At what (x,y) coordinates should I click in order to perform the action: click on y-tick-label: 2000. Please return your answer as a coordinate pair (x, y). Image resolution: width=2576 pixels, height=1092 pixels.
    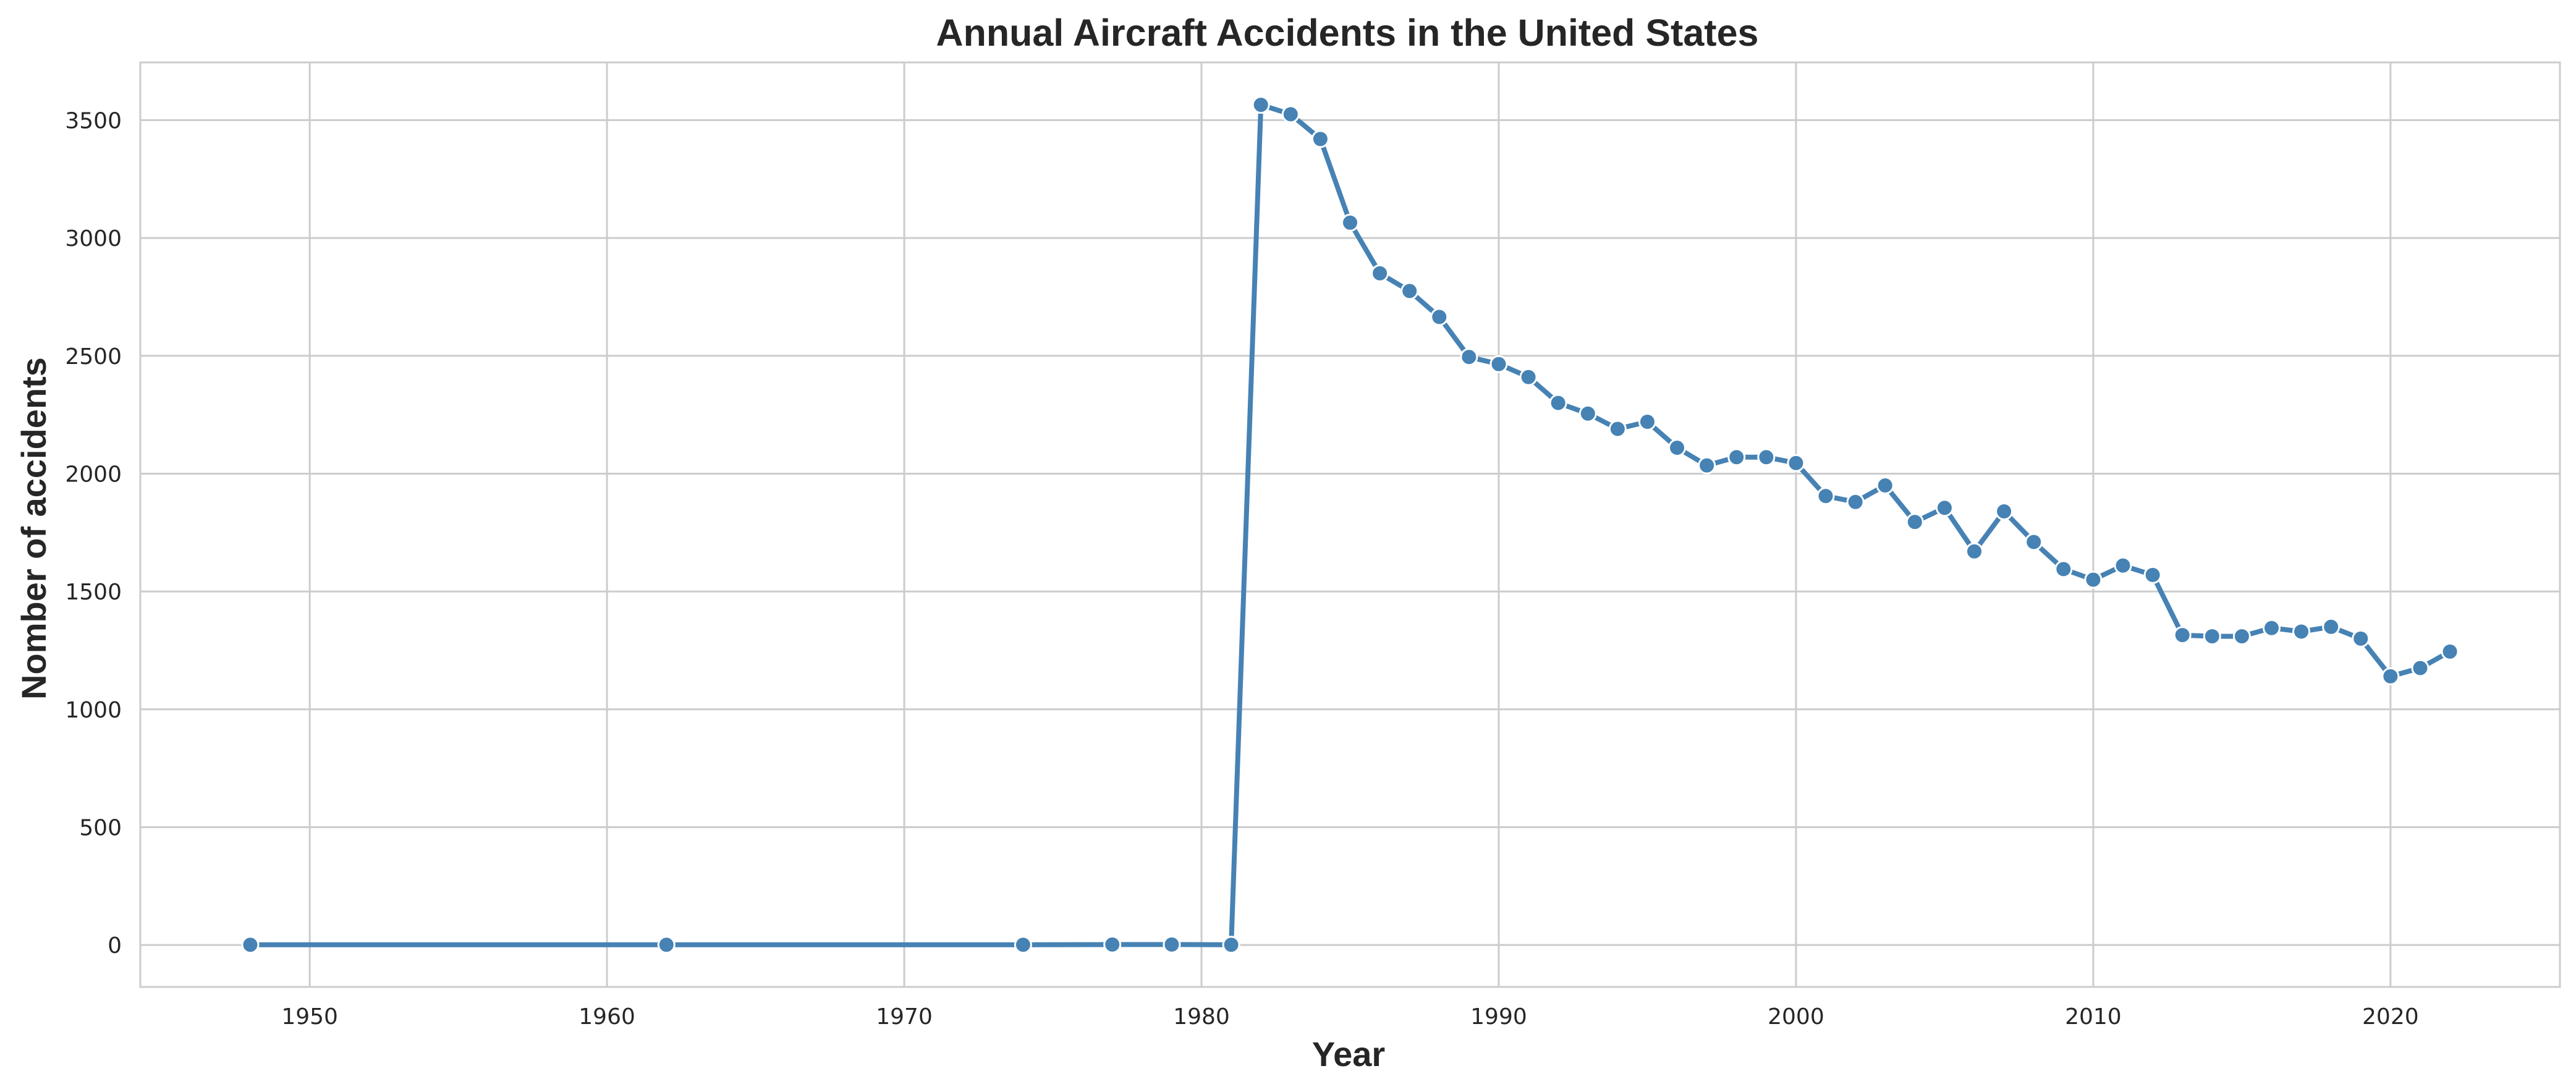
    Looking at the image, I should click on (93, 474).